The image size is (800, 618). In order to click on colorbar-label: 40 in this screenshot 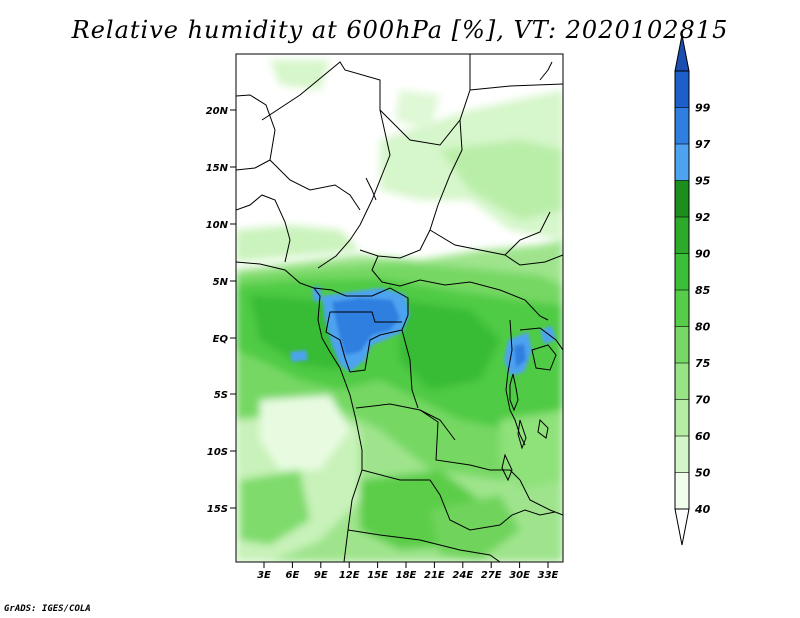, I will do `click(702, 509)`.